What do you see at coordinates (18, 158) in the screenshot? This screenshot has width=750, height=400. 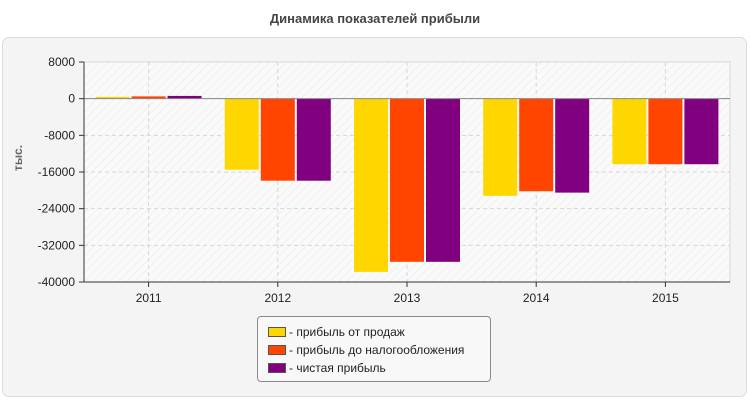 I see `y-axis-label: тыс.` at bounding box center [18, 158].